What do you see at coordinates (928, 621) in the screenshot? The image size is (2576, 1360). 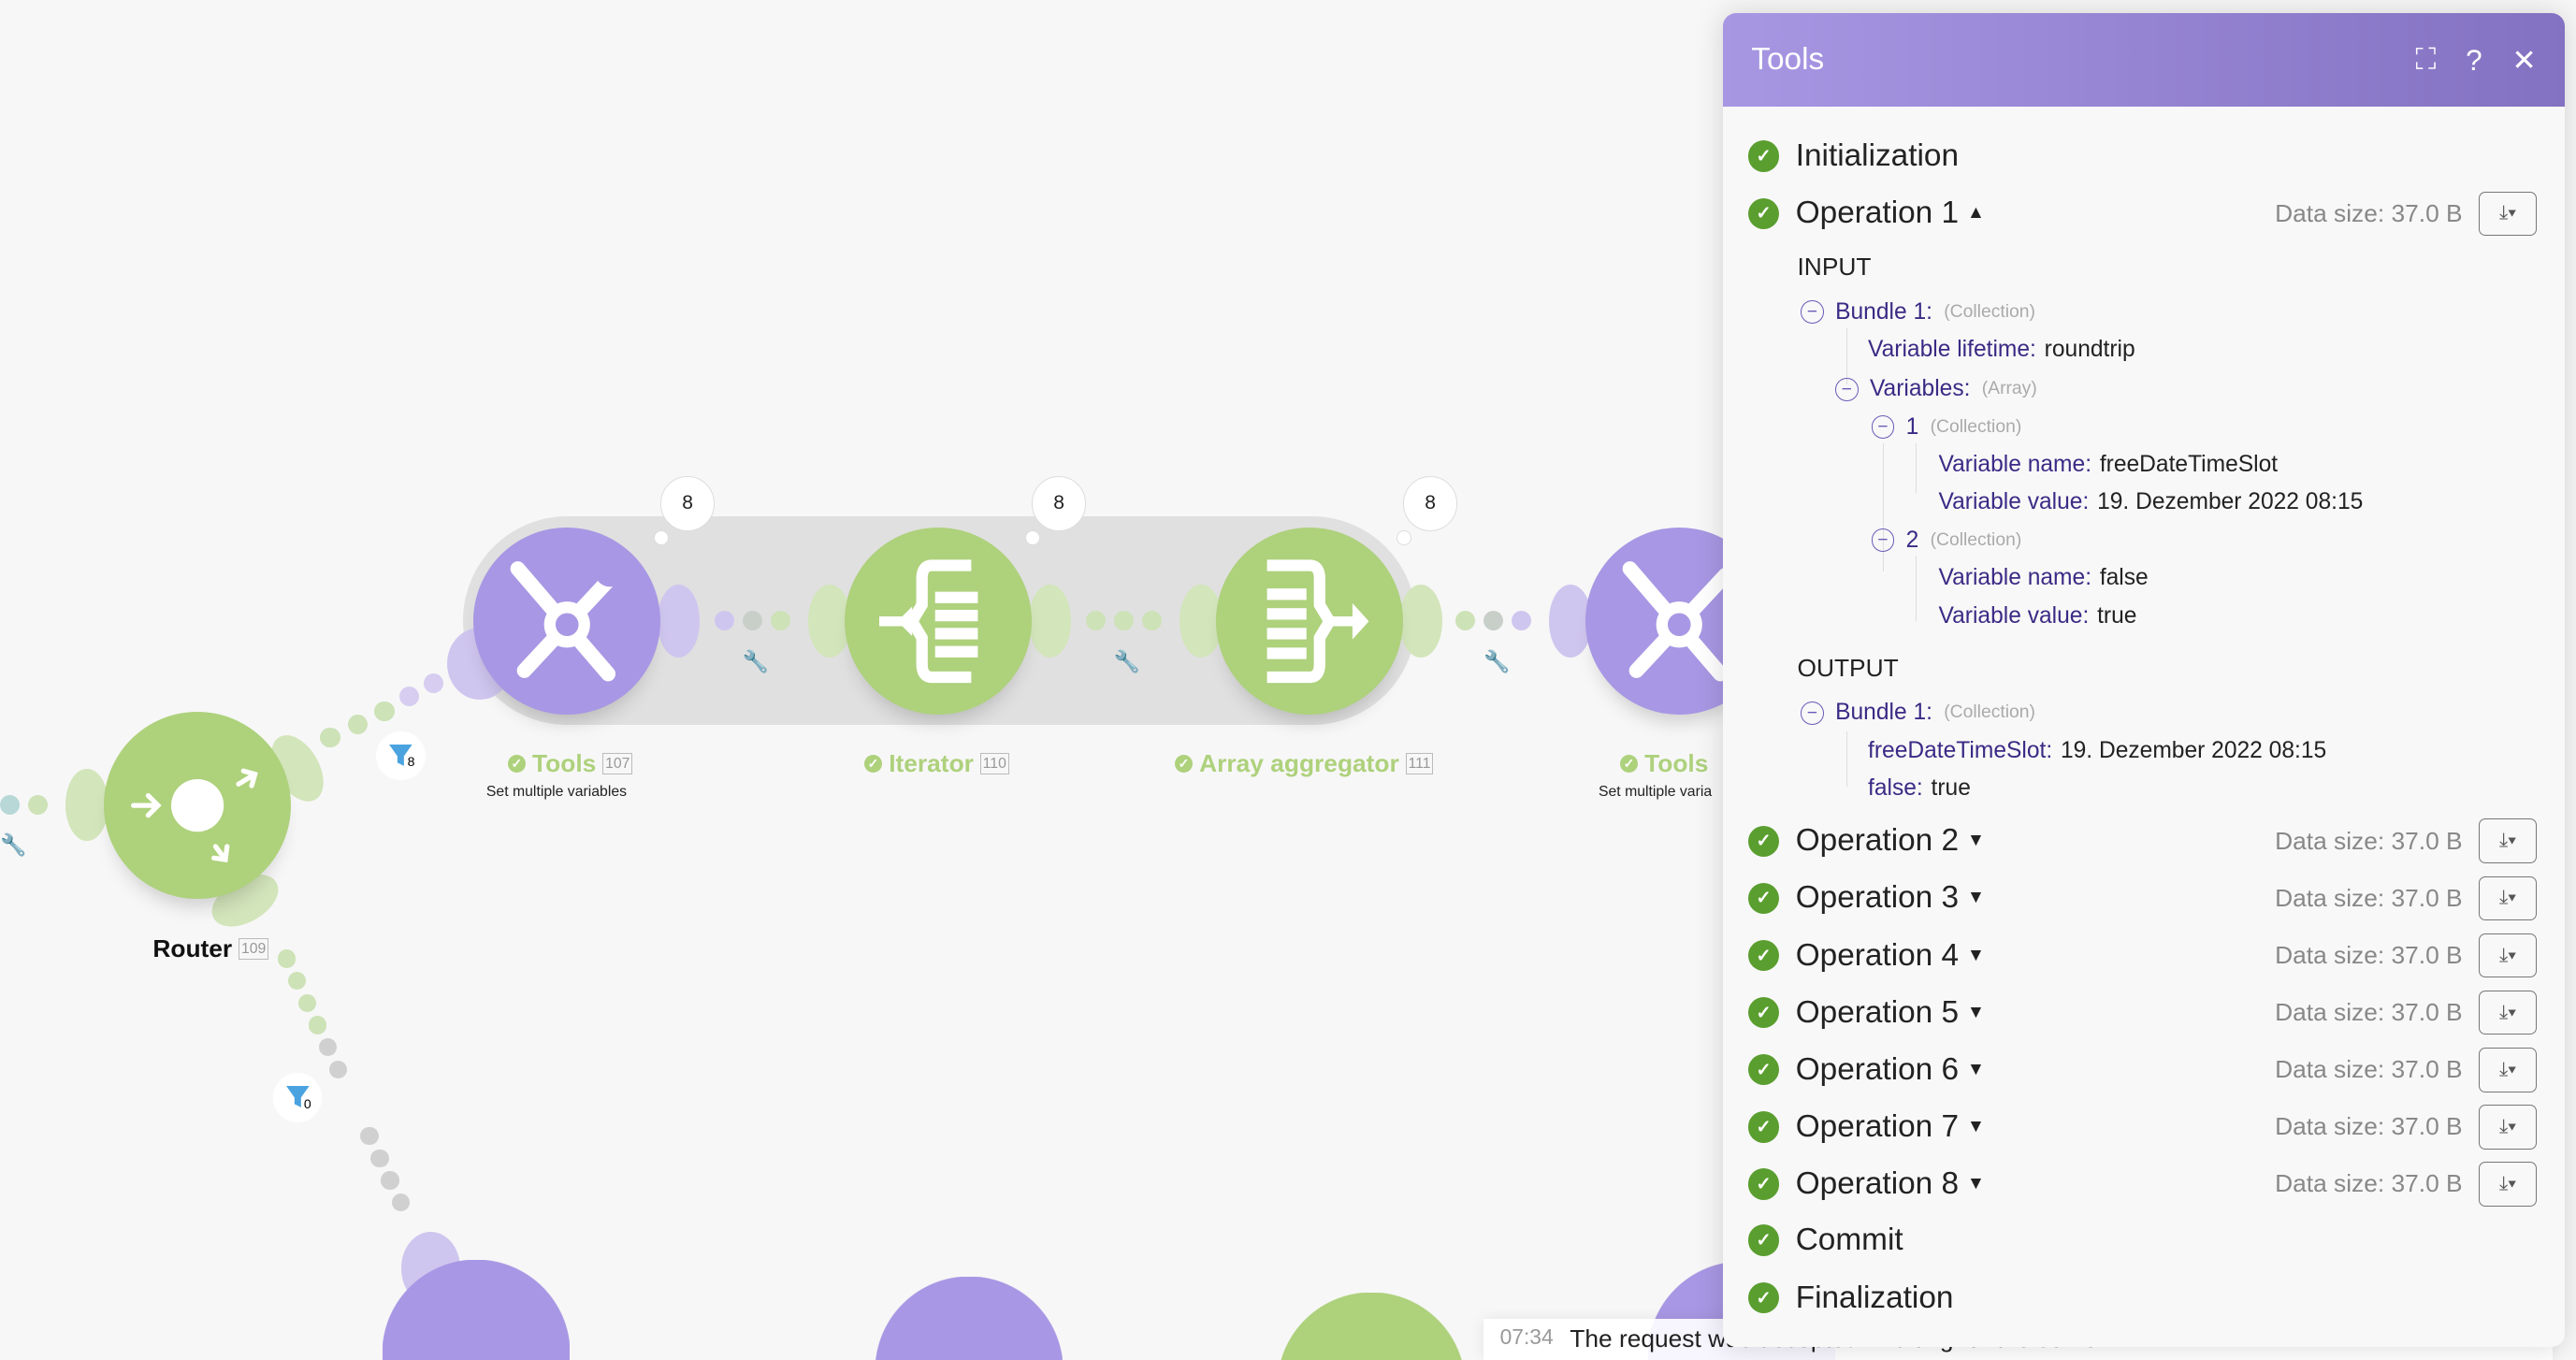 I see `iterator-icon` at bounding box center [928, 621].